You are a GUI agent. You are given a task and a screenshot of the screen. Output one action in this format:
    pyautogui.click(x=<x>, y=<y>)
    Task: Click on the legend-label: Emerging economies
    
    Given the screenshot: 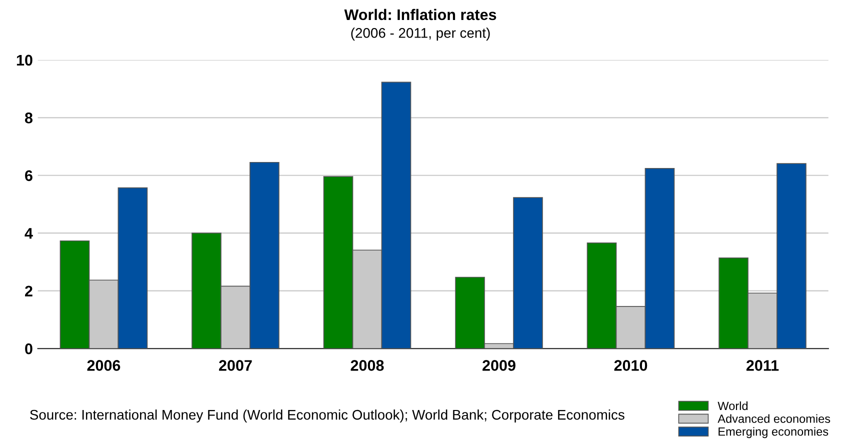 What is the action you would take?
    pyautogui.click(x=773, y=432)
    